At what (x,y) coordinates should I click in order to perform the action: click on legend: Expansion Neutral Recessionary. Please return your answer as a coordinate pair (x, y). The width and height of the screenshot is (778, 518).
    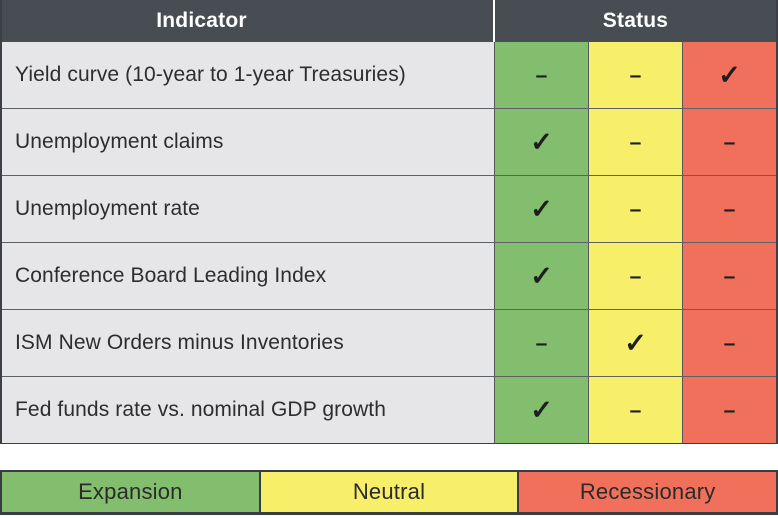
    Looking at the image, I should click on (389, 492).